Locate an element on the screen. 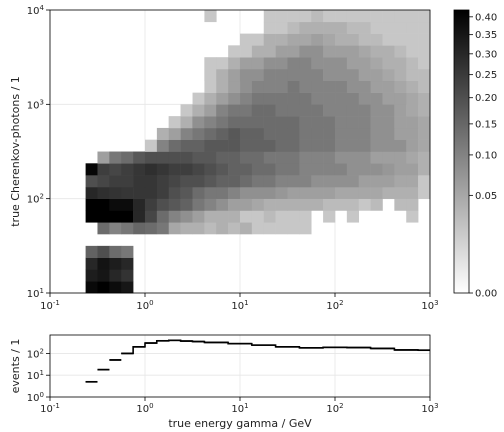 The height and width of the screenshot is (432, 504). colorbar-tick-label: 0.20 is located at coordinates (486, 98).